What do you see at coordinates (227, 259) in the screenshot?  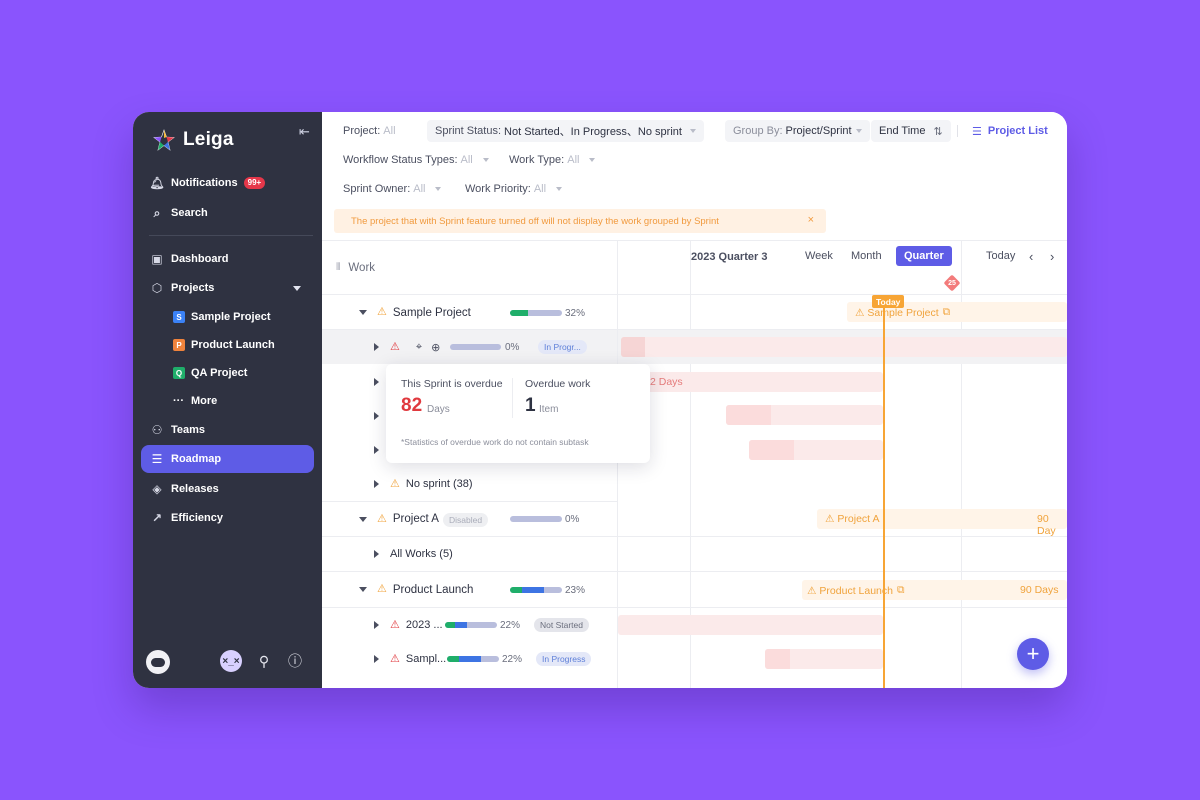 I see `nav-dashboard: ▣ Dashboard` at bounding box center [227, 259].